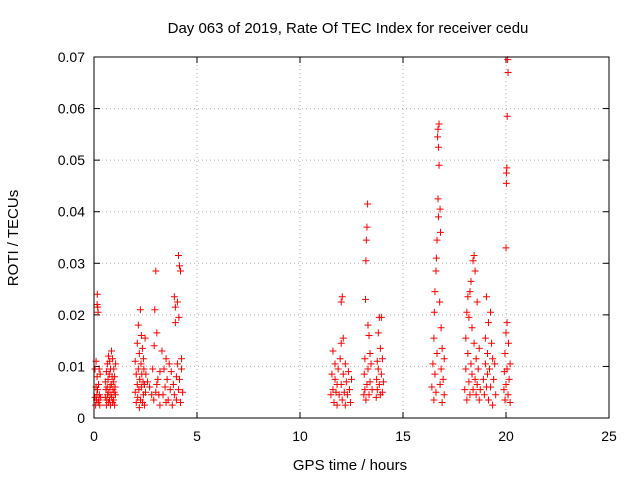 The width and height of the screenshot is (640, 480). I want to click on x-tick-label: 10, so click(300, 436).